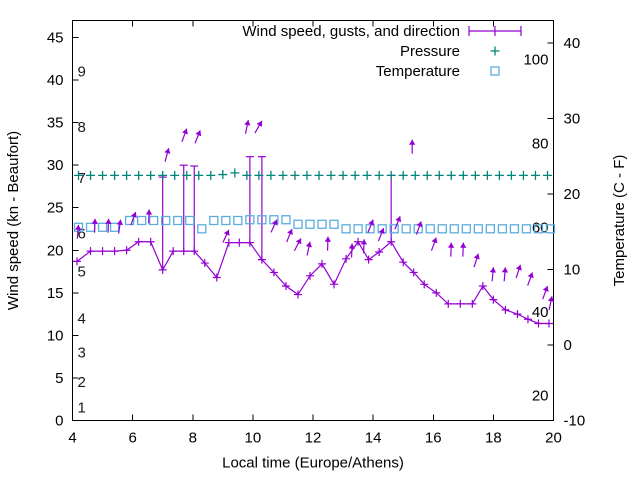 The width and height of the screenshot is (640, 480). What do you see at coordinates (313, 174) in the screenshot?
I see `pressure-markers` at bounding box center [313, 174].